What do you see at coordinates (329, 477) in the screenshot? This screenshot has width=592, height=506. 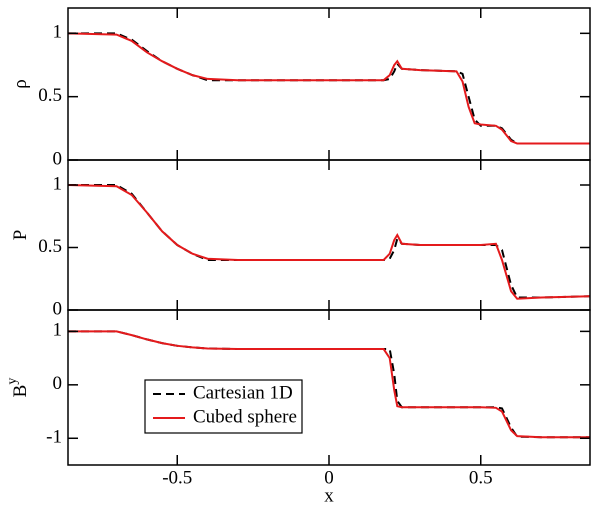 I see `x-tick-label: 0` at bounding box center [329, 477].